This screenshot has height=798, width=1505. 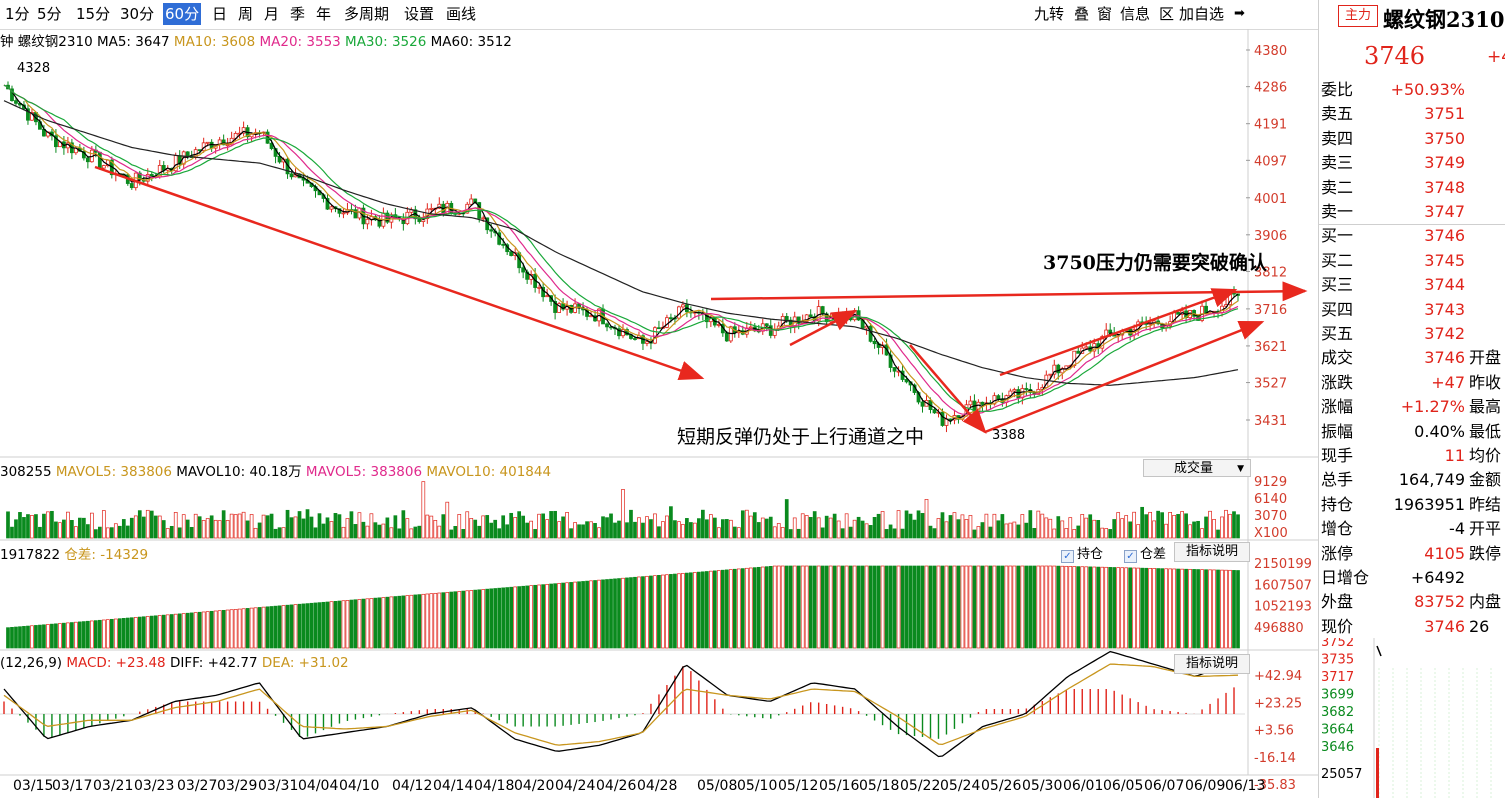 What do you see at coordinates (17, 14) in the screenshot?
I see `period-1min: 1分` at bounding box center [17, 14].